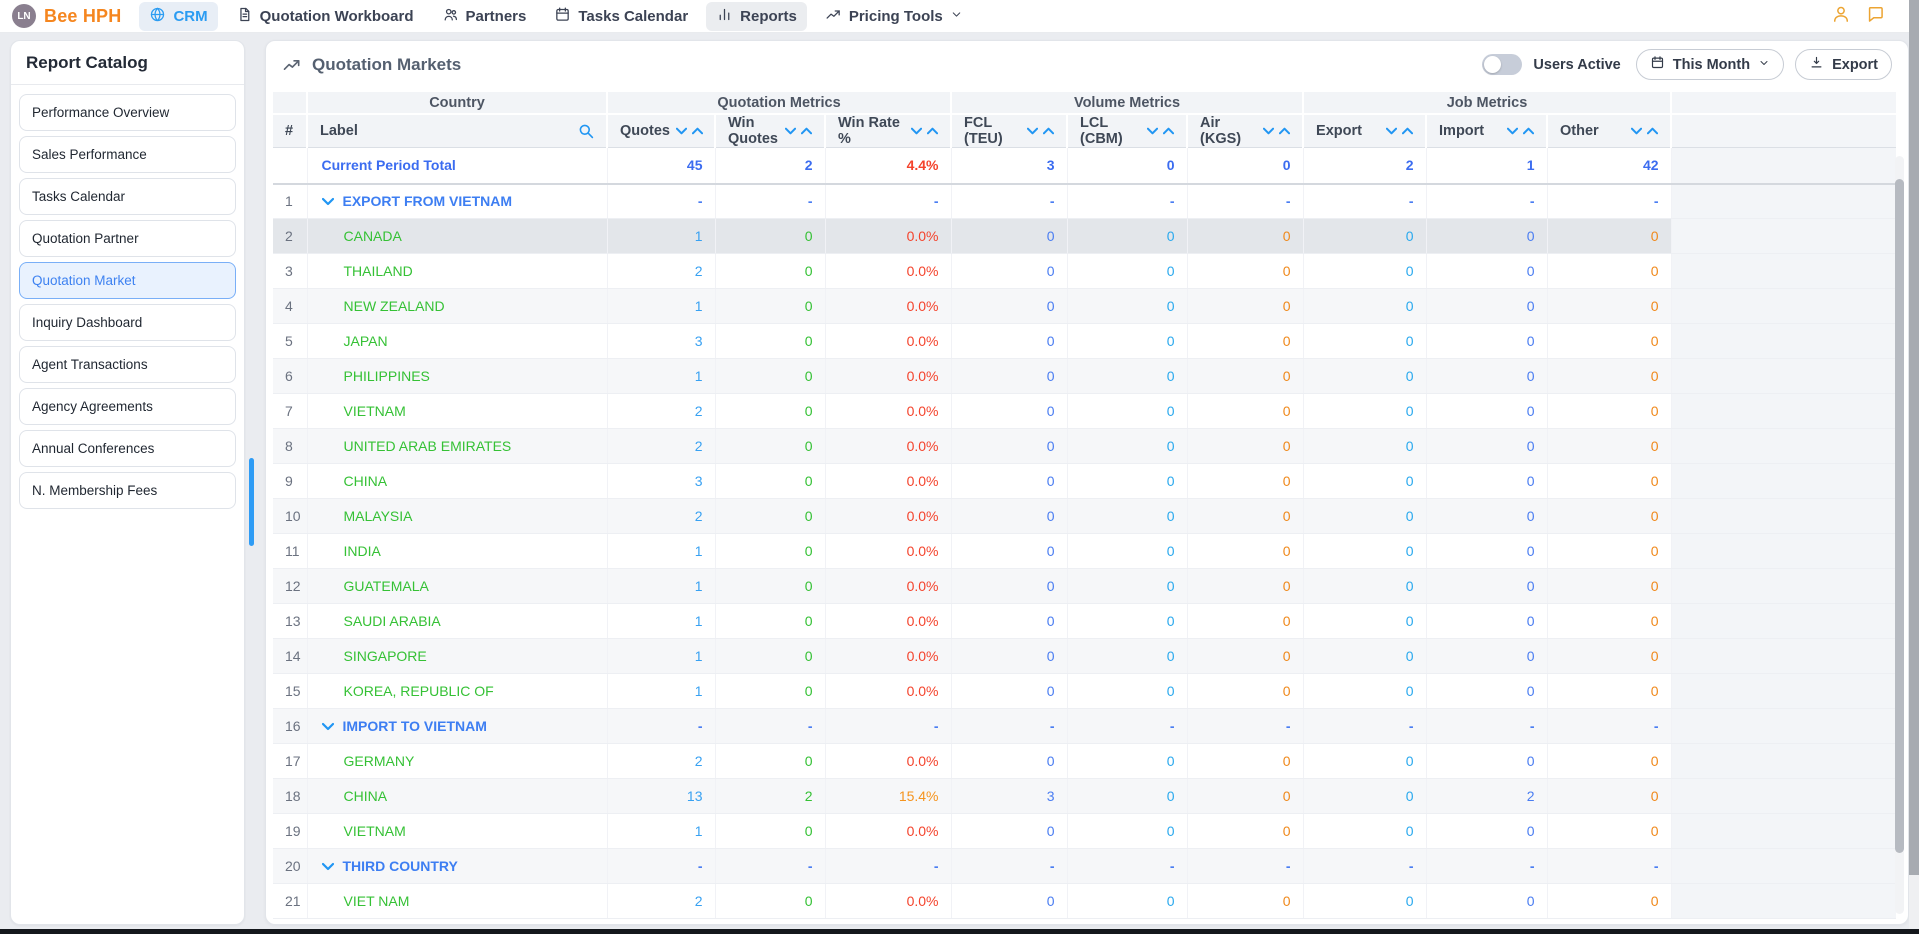 Image resolution: width=1919 pixels, height=934 pixels. What do you see at coordinates (621, 16) in the screenshot?
I see `nav-item-tasks-calendar: Tasks Calendar` at bounding box center [621, 16].